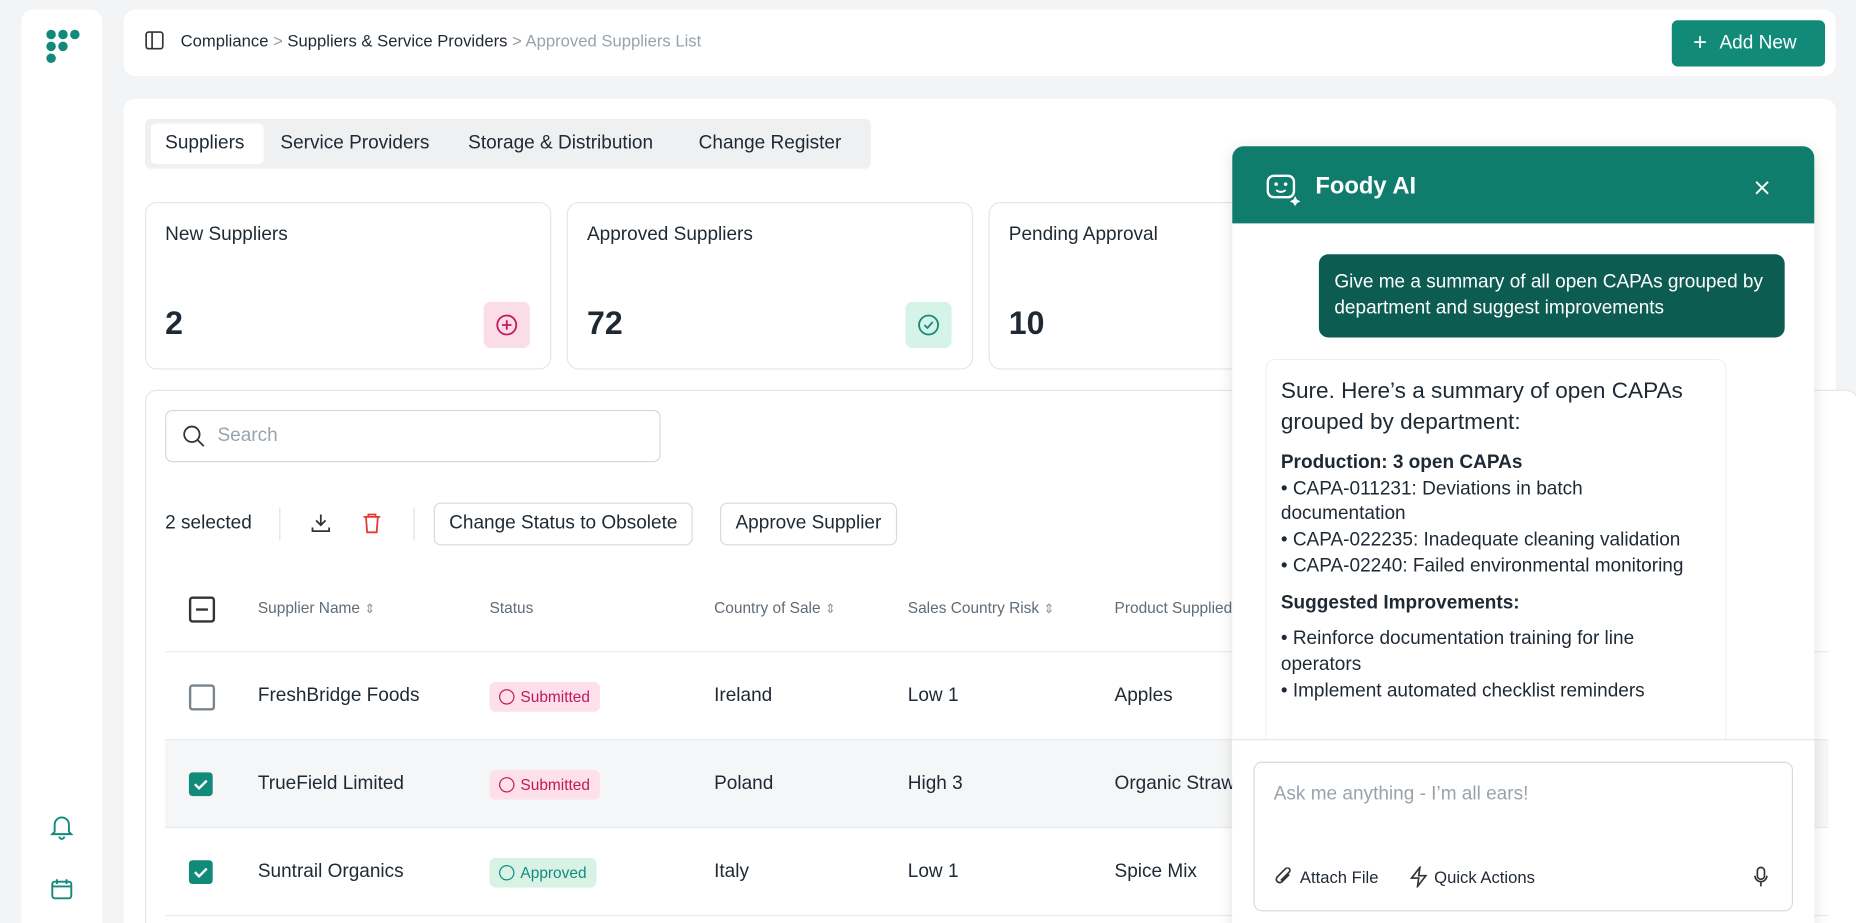  Describe the element at coordinates (330, 871) in the screenshot. I see `supplier-name: Suntrail Organics` at that location.